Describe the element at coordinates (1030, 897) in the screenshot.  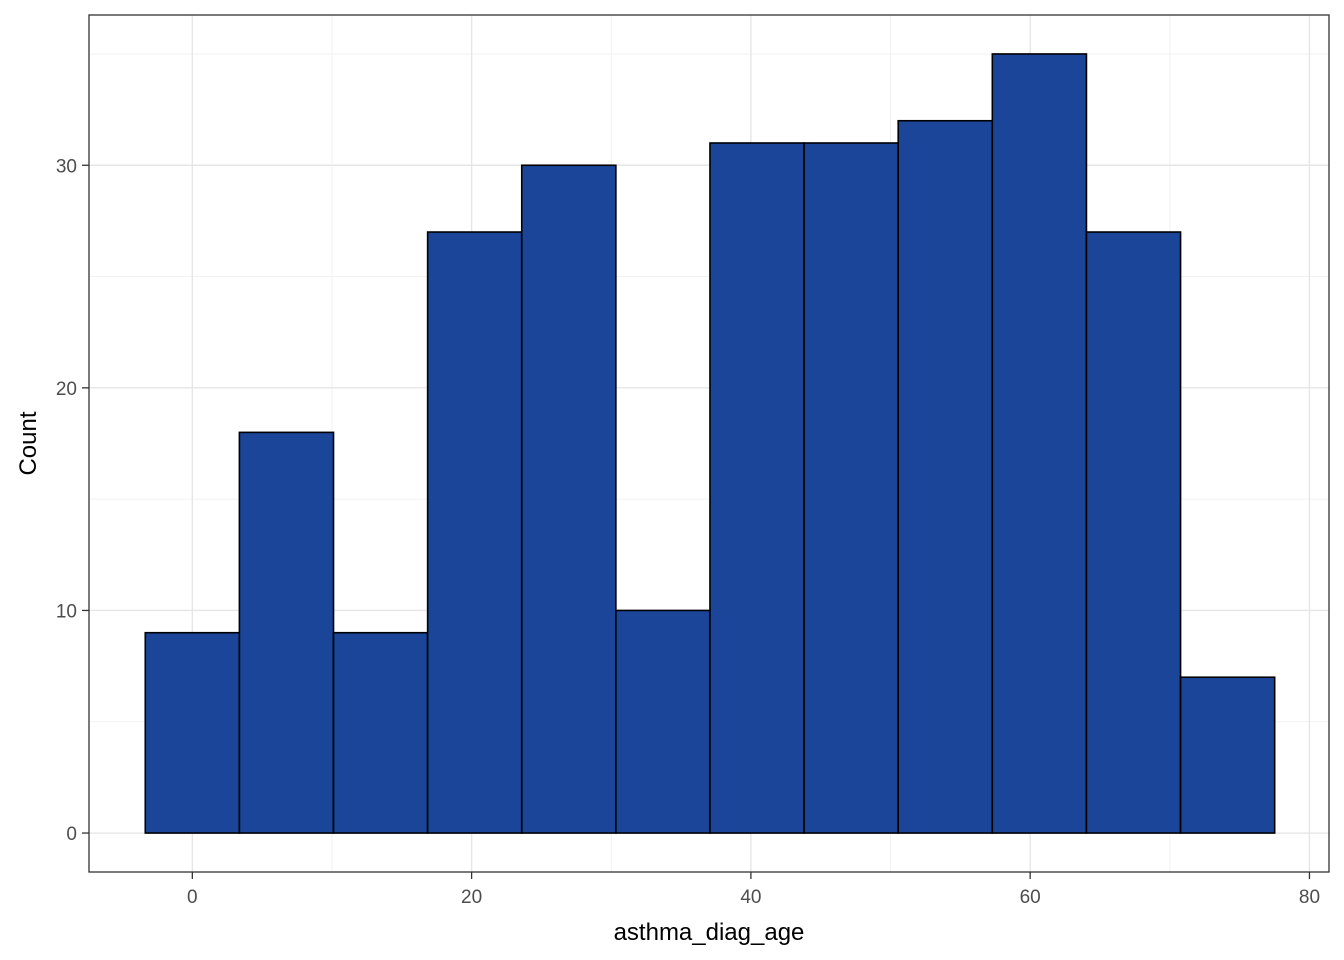
I see `x-tick-label: 60` at that location.